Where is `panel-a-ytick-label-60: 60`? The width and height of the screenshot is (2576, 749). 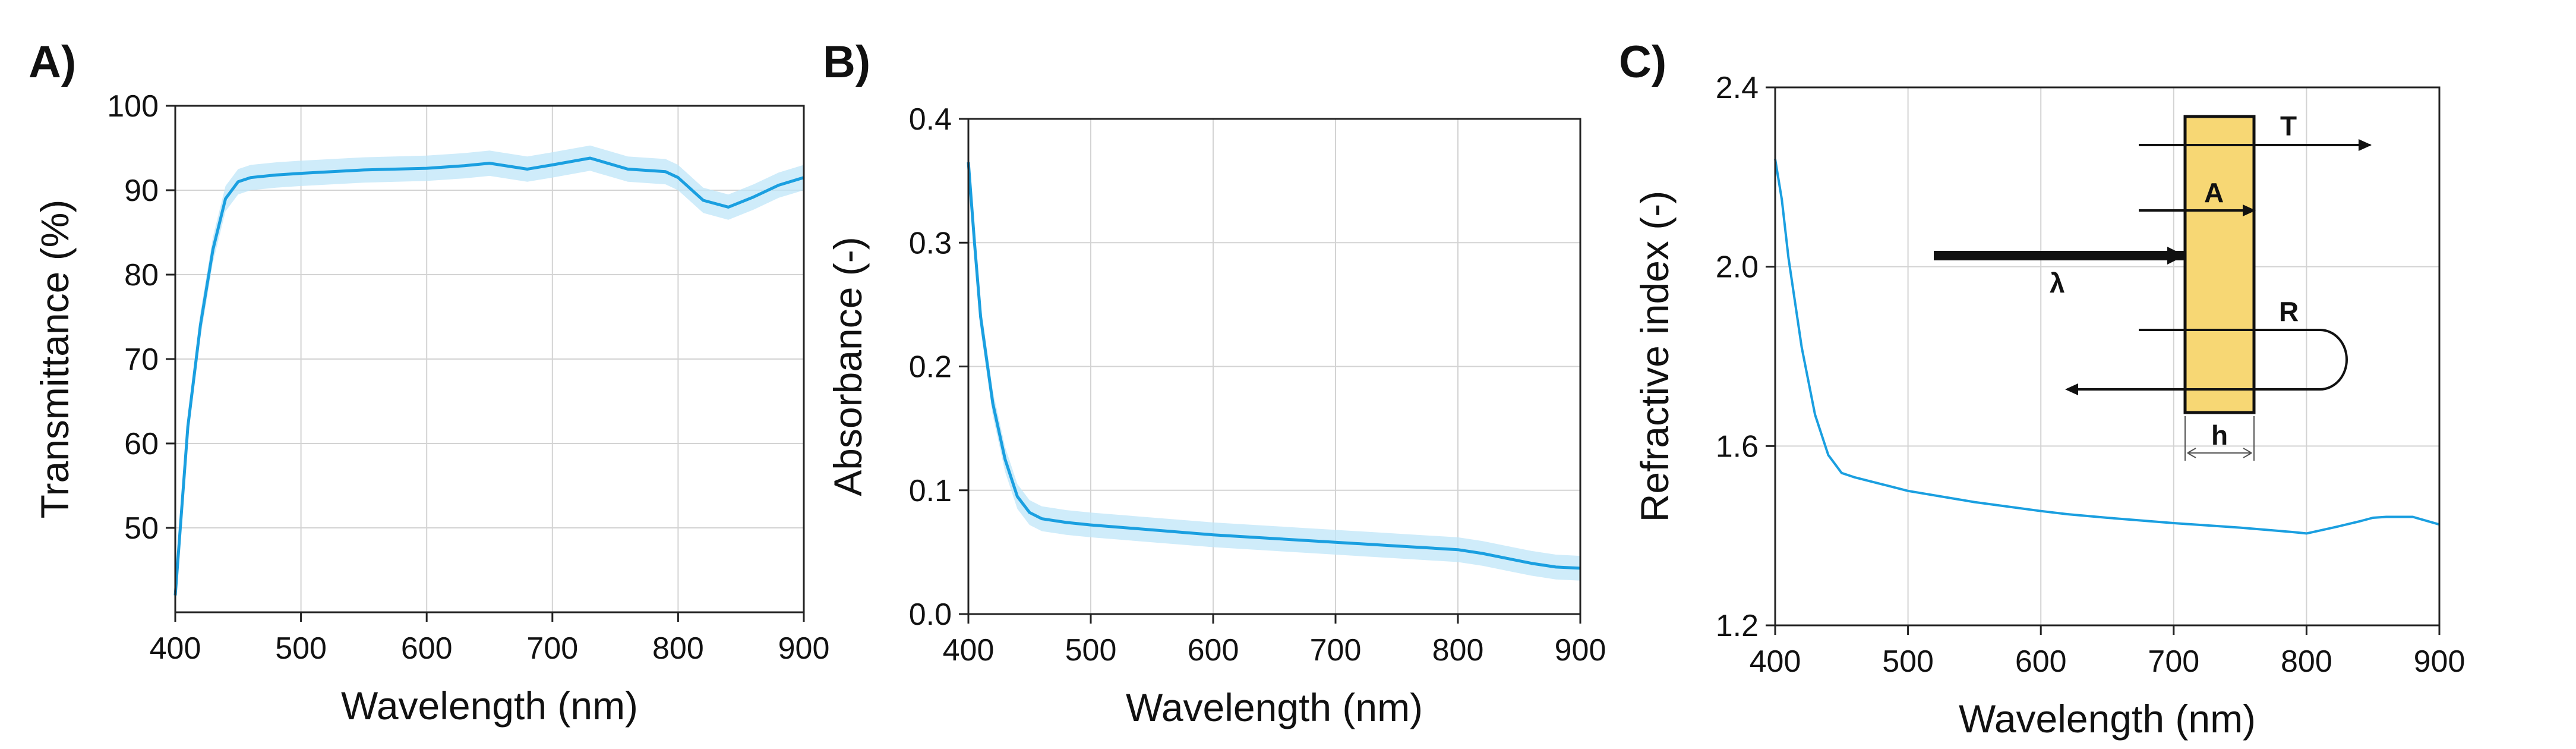
panel-a-ytick-label-60: 60 is located at coordinates (141, 444).